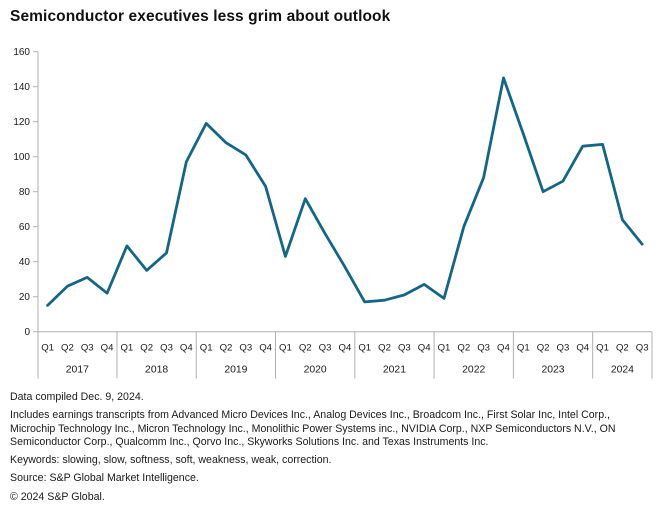 The width and height of the screenshot is (660, 505). What do you see at coordinates (77, 397) in the screenshot?
I see `note-data-compiled: Data compiled Dec. 9, 2024.` at bounding box center [77, 397].